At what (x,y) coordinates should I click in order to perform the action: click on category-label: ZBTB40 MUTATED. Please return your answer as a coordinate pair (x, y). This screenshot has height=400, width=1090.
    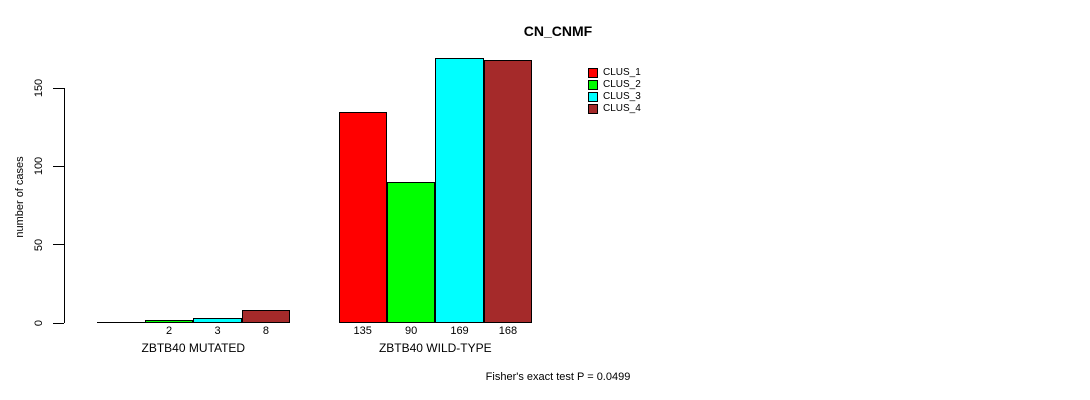
    Looking at the image, I should click on (193, 348).